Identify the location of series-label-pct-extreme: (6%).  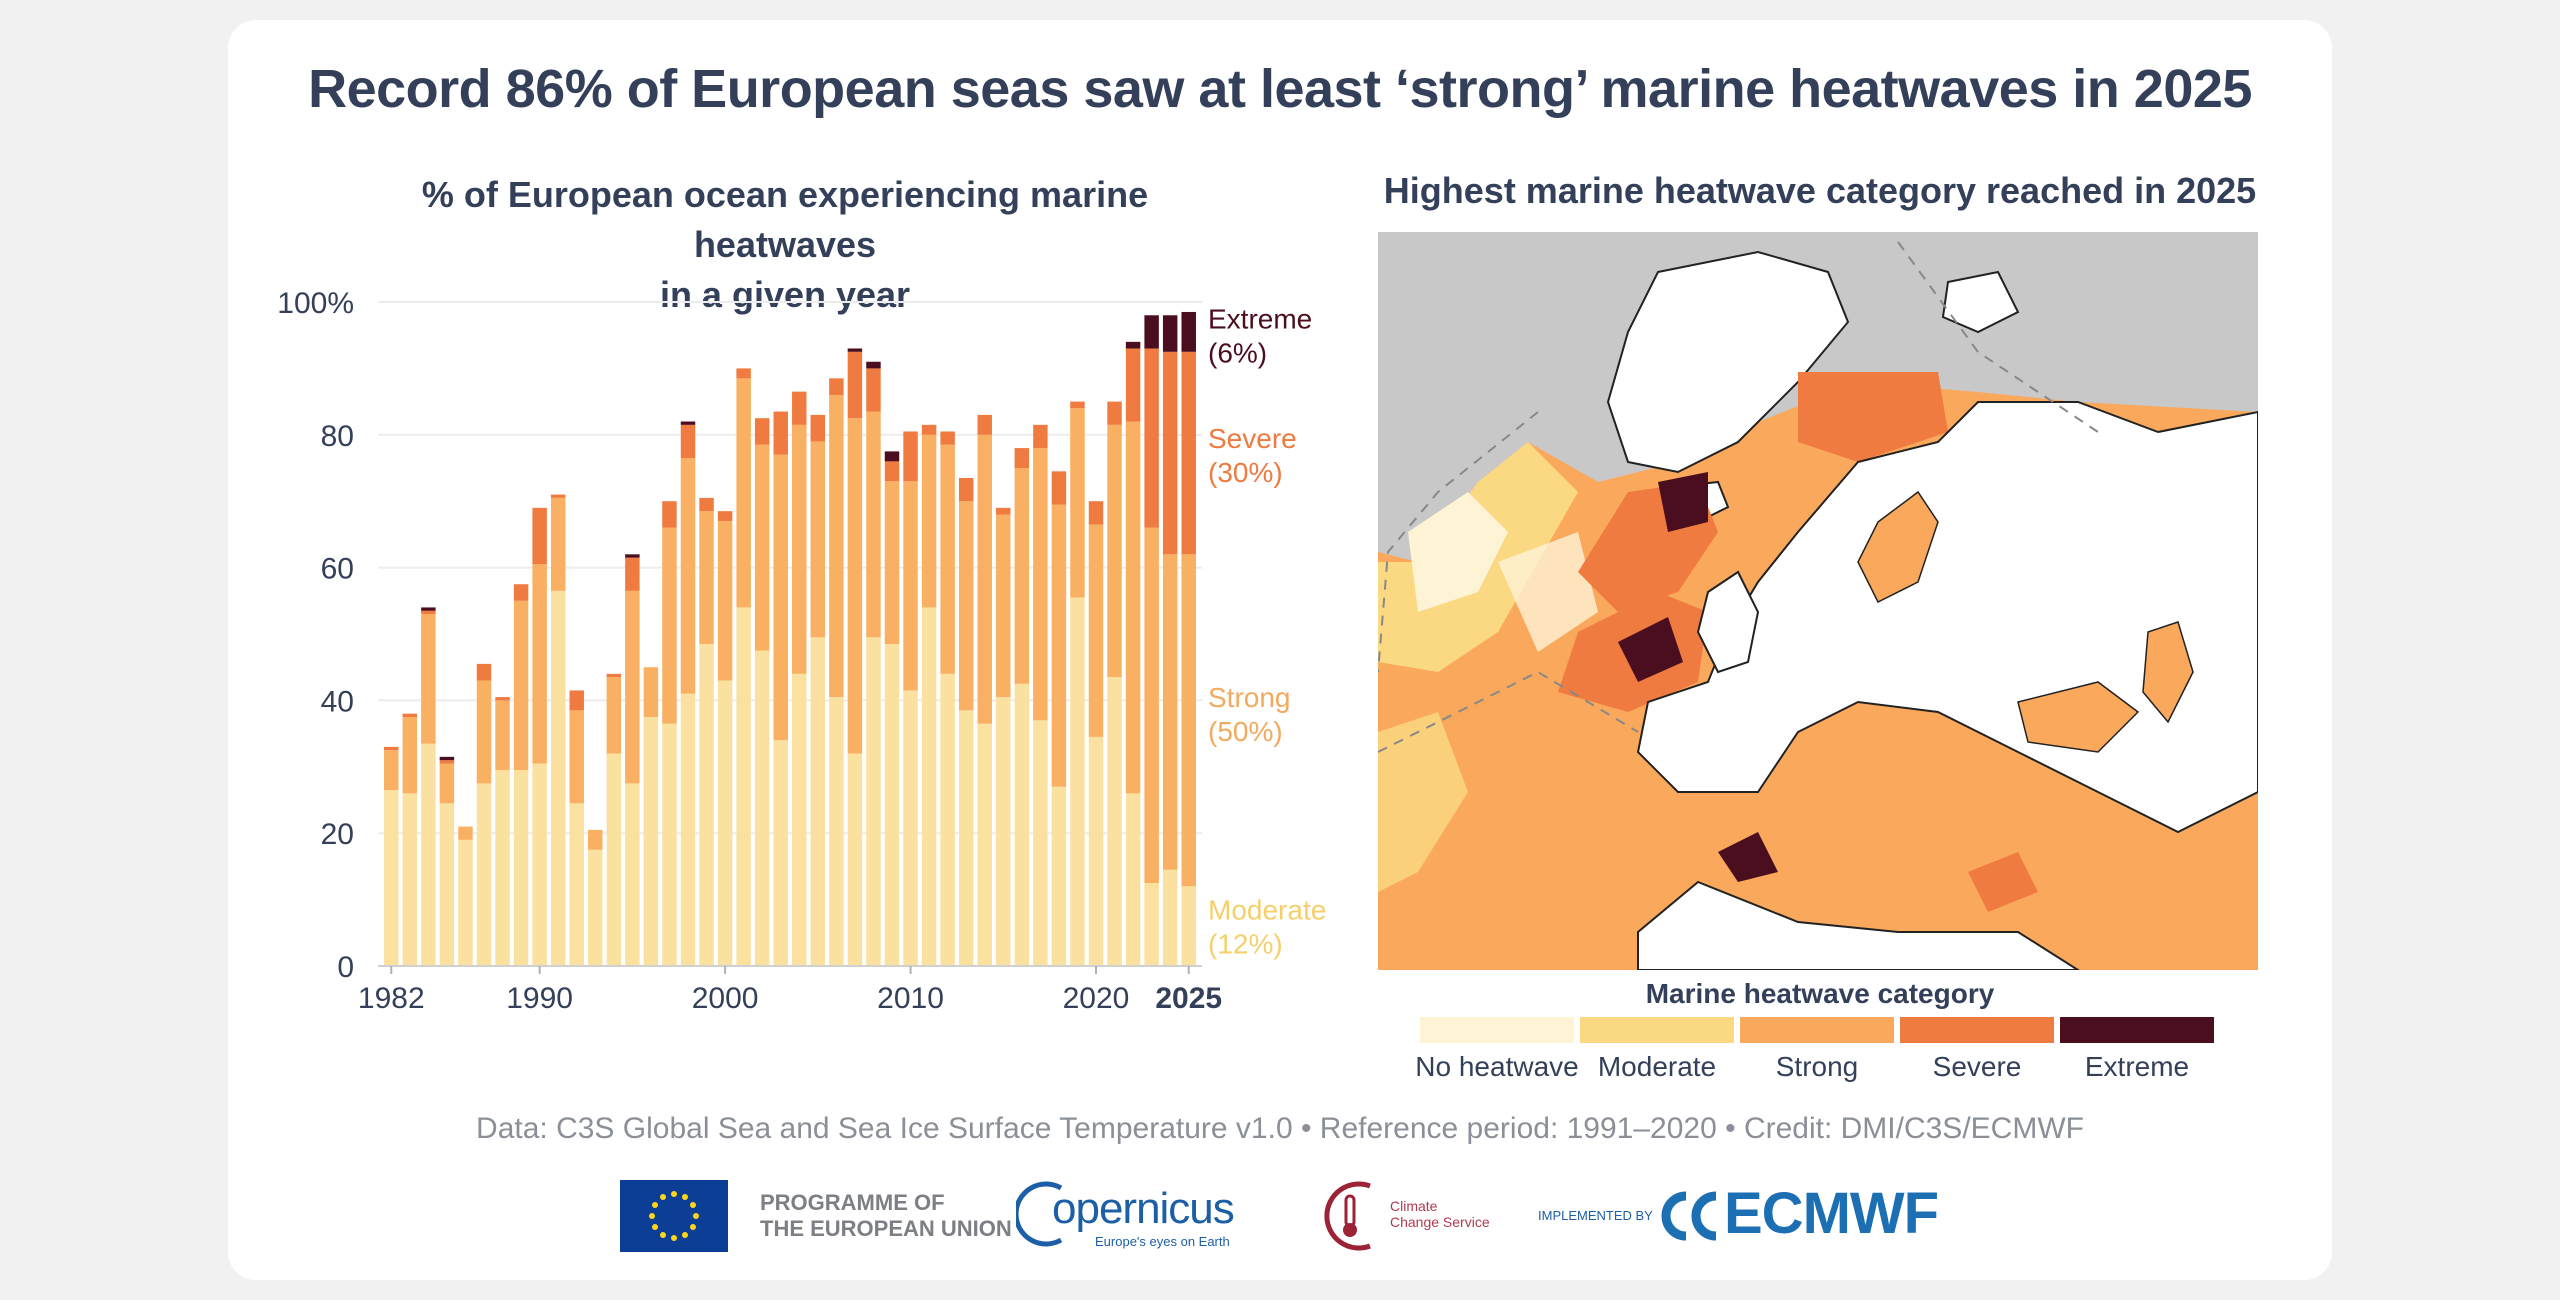
(1237, 353).